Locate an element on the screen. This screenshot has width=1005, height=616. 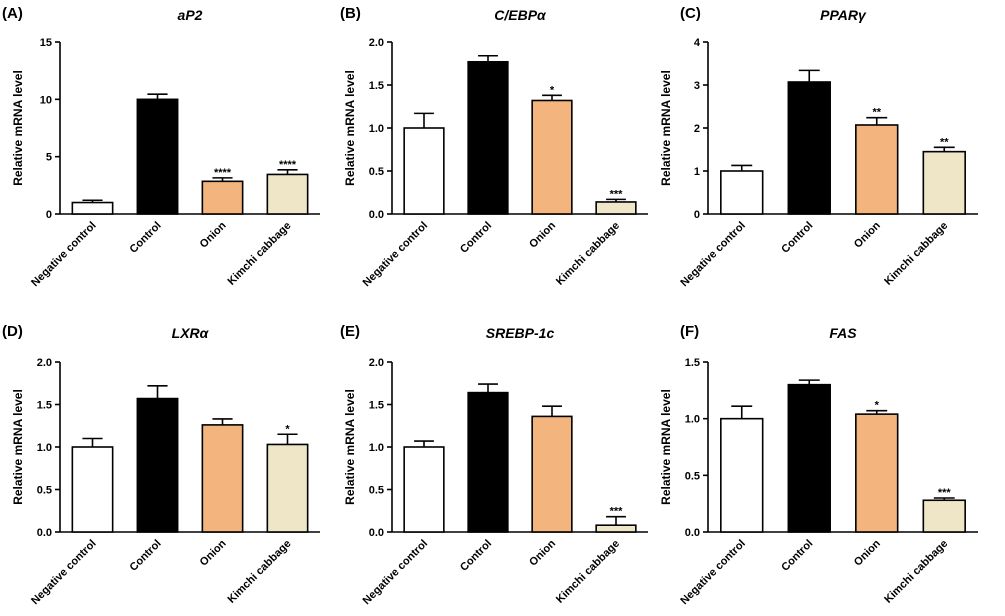
chart-a-bar-kimchi-cabbage is located at coordinates (287, 194).